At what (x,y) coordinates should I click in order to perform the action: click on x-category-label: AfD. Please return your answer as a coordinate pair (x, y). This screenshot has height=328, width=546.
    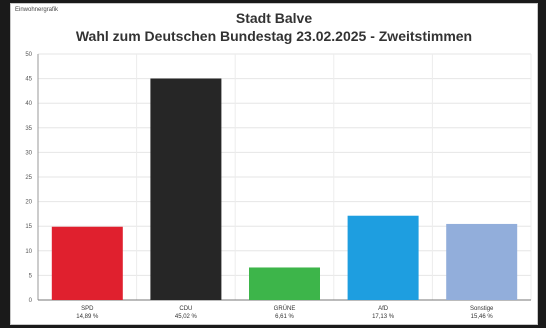
    Looking at the image, I should click on (383, 309).